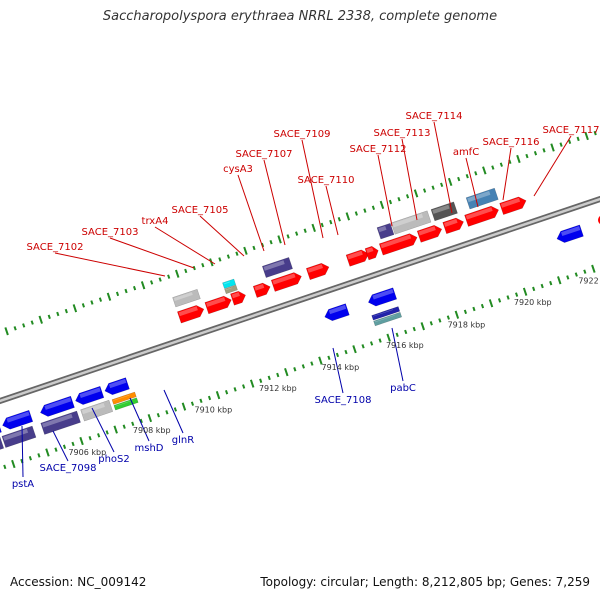  I want to click on accession-text: Accession: NC_009142, so click(78, 582).